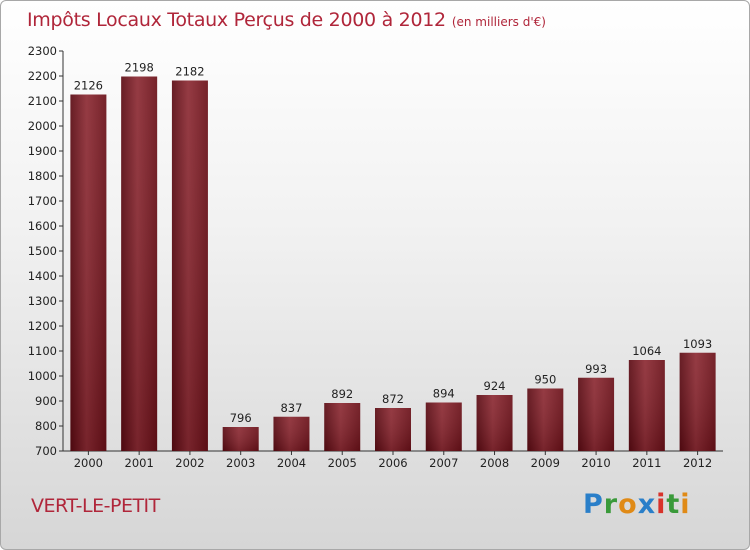  Describe the element at coordinates (611, 504) in the screenshot. I see `logo-letter: r` at that location.